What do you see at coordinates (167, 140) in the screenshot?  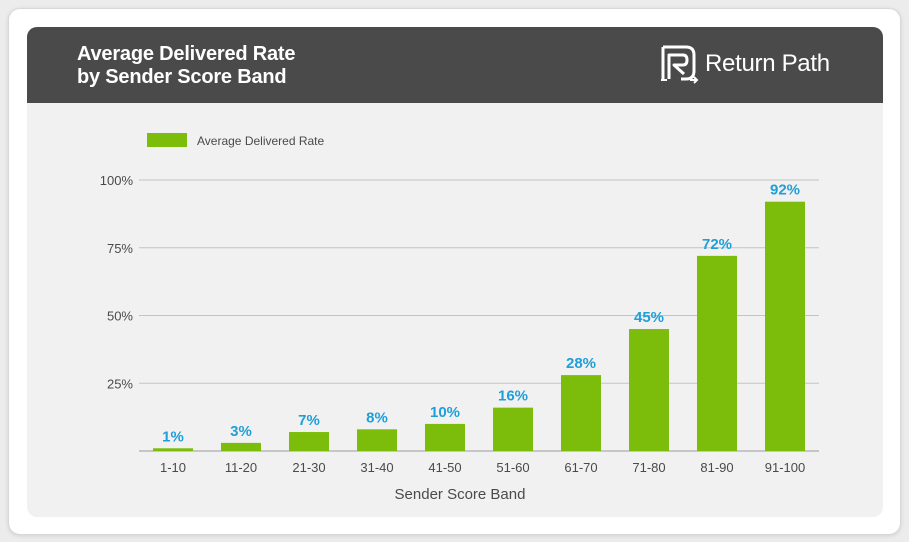 I see `legend-swatch` at bounding box center [167, 140].